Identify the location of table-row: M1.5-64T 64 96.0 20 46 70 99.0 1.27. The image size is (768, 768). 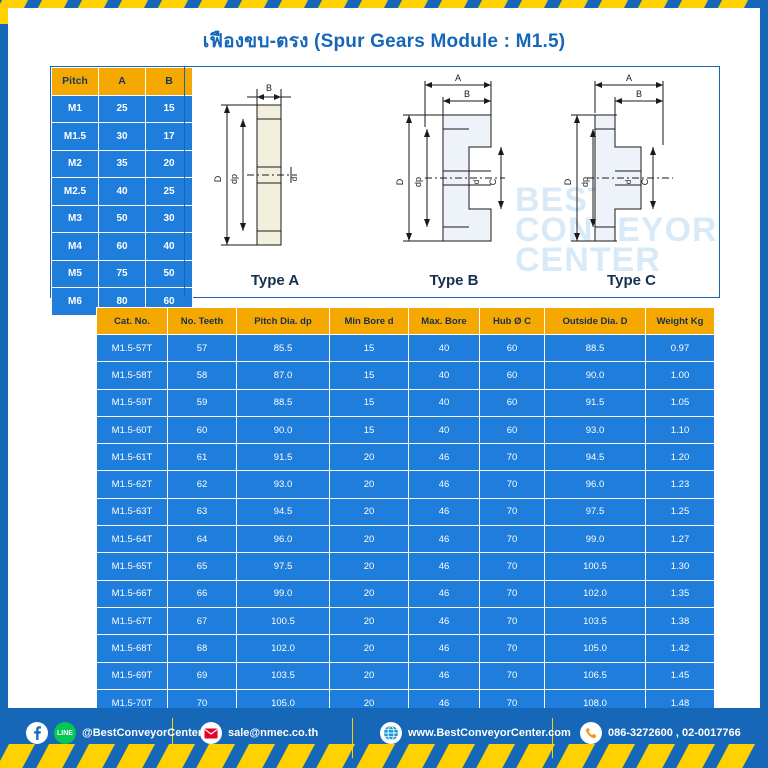
(405, 539).